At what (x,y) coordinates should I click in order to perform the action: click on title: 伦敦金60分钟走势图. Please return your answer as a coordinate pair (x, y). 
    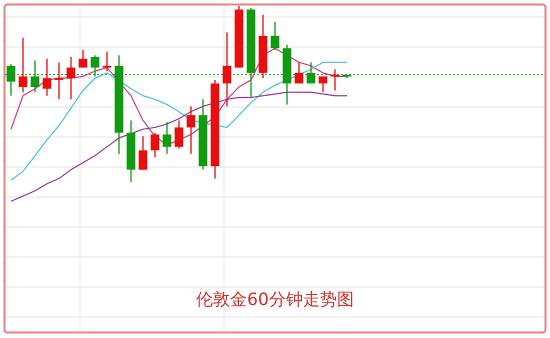
    Looking at the image, I should click on (275, 300).